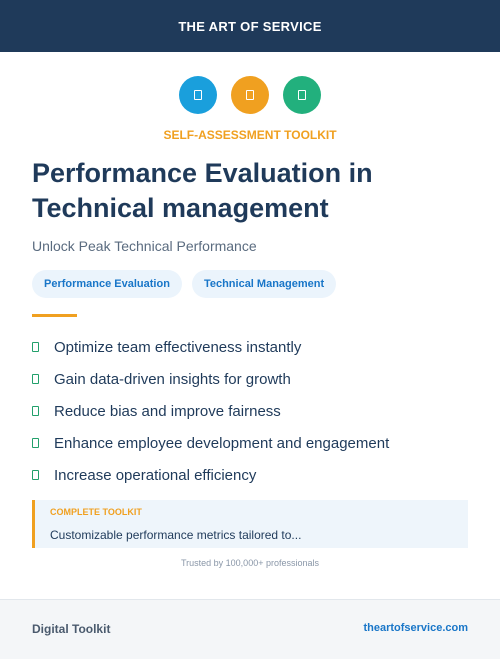 This screenshot has height=659, width=500. I want to click on icon-row, so click(250, 95).